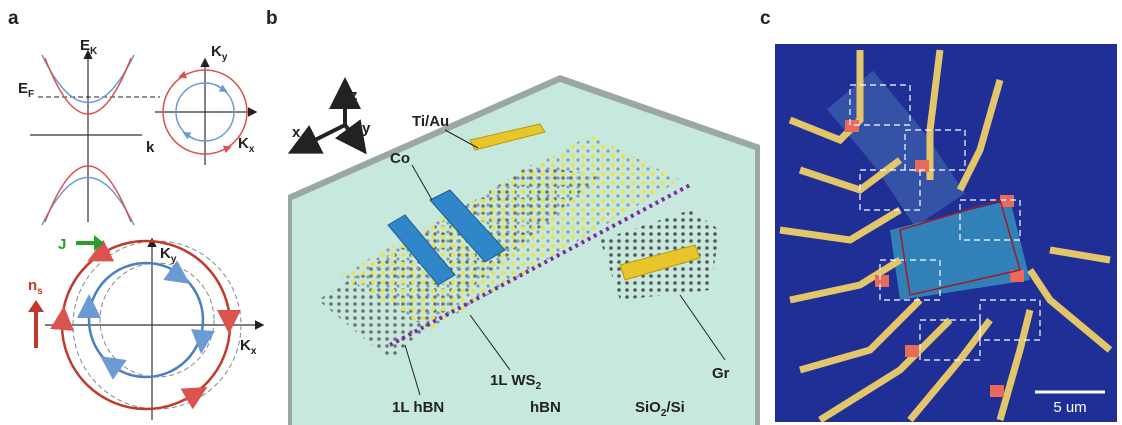  I want to click on dispersion: EK EF k, so click(89, 131).